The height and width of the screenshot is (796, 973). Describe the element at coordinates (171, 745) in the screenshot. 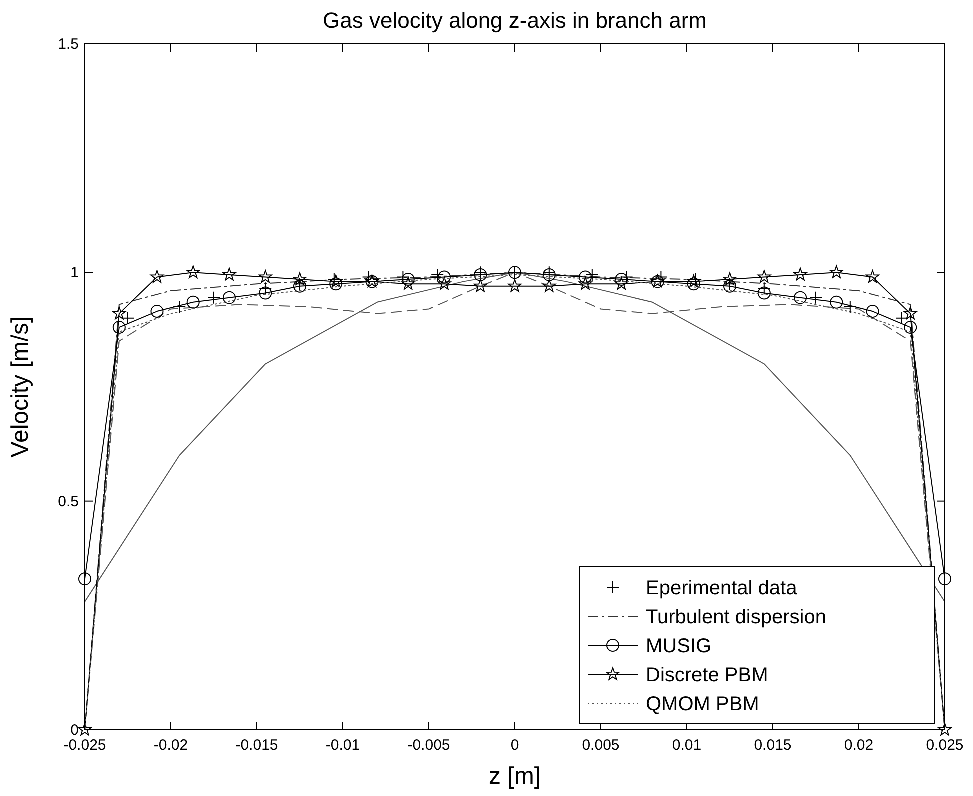

I see `x-tick-label: -0.02` at that location.